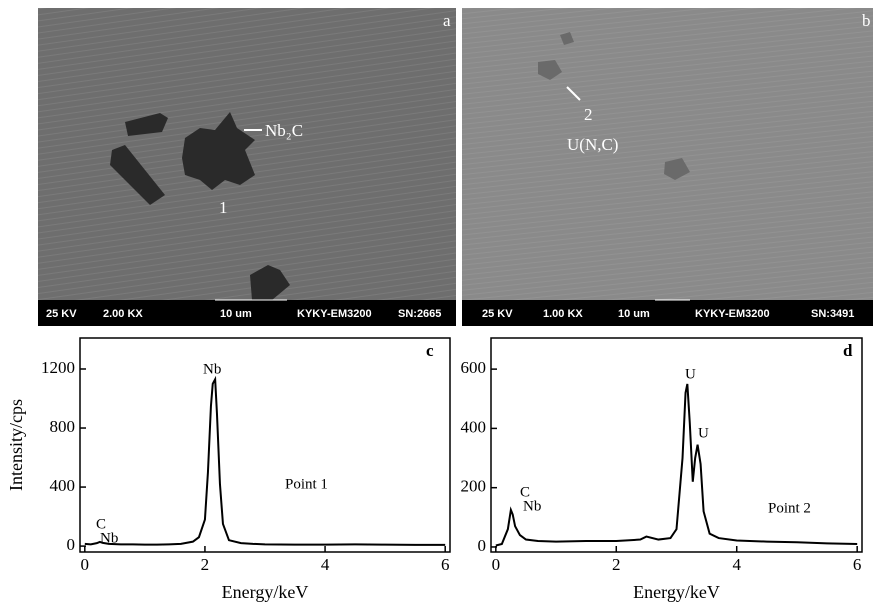  Describe the element at coordinates (866, 20) in the screenshot. I see `panel-letter: b` at that location.